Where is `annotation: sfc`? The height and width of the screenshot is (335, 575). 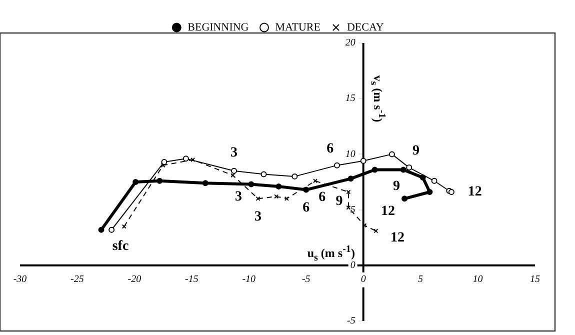 annotation: sfc is located at coordinates (120, 246).